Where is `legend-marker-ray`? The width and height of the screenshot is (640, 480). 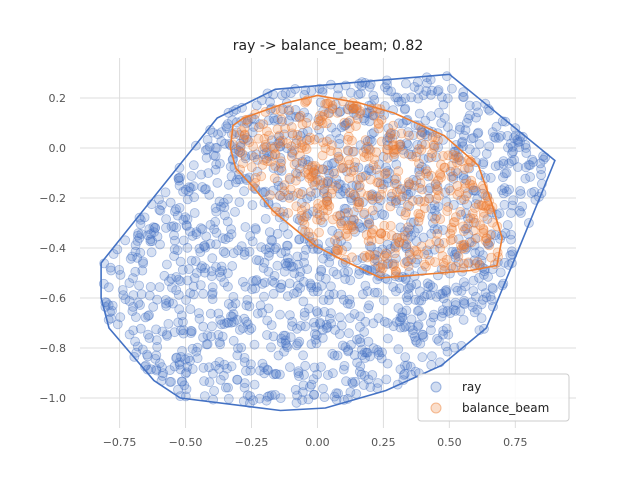 legend-marker-ray is located at coordinates (436, 387).